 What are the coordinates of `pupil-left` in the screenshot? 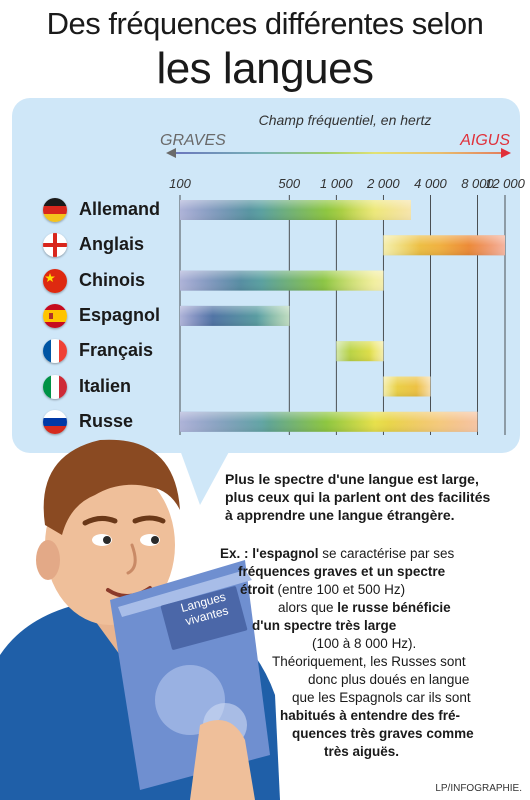 It's located at (107, 540).